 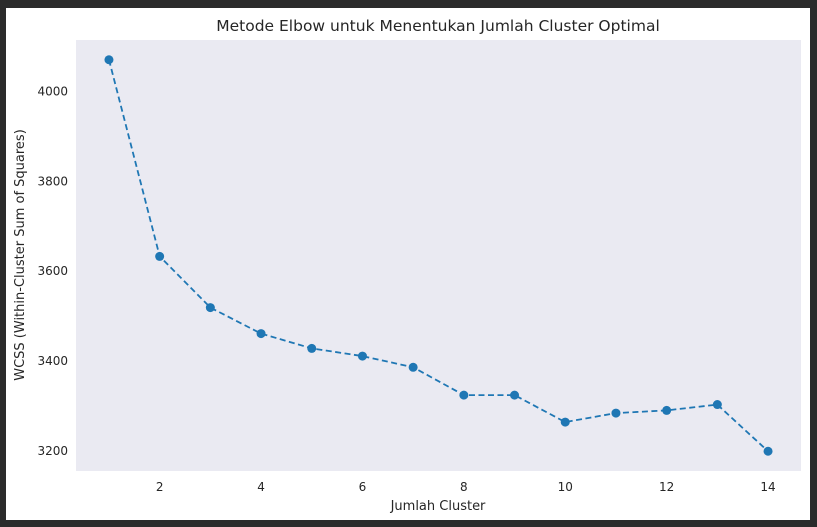 What do you see at coordinates (52, 181) in the screenshot?
I see `y-tick-label: 3800` at bounding box center [52, 181].